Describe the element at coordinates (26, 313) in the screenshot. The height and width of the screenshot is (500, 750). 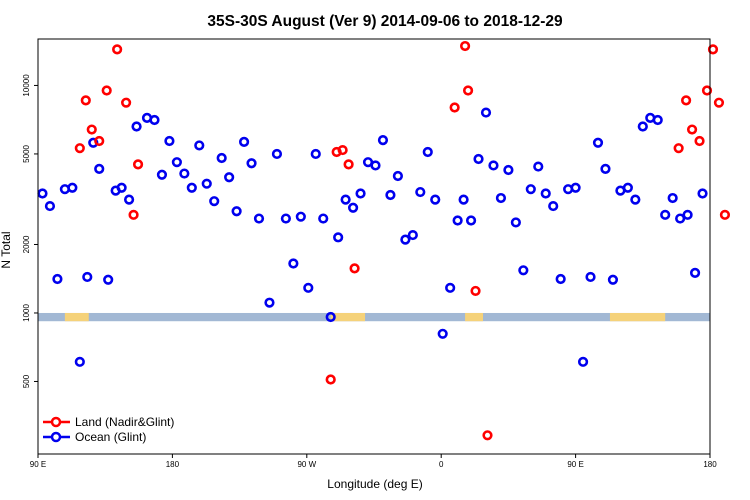
I see `y-tick-label: 1000` at that location.